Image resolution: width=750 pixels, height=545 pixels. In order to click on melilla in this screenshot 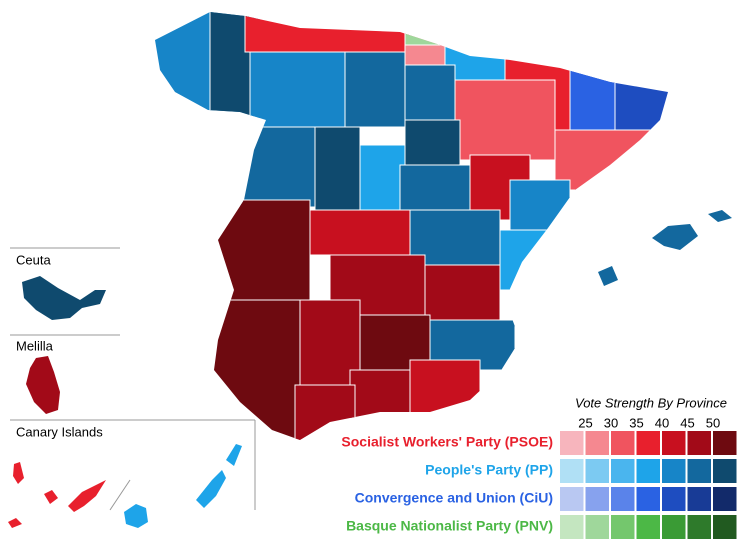, I will do `click(43, 385)`.